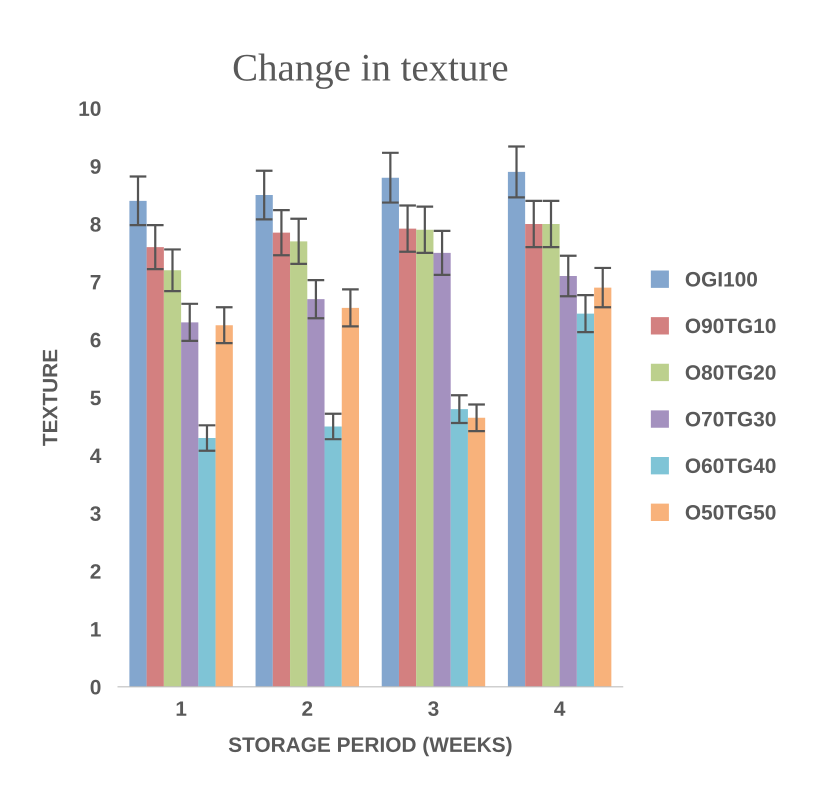 The height and width of the screenshot is (808, 814). Describe the element at coordinates (731, 419) in the screenshot. I see `legend-label: O70TG30` at that location.